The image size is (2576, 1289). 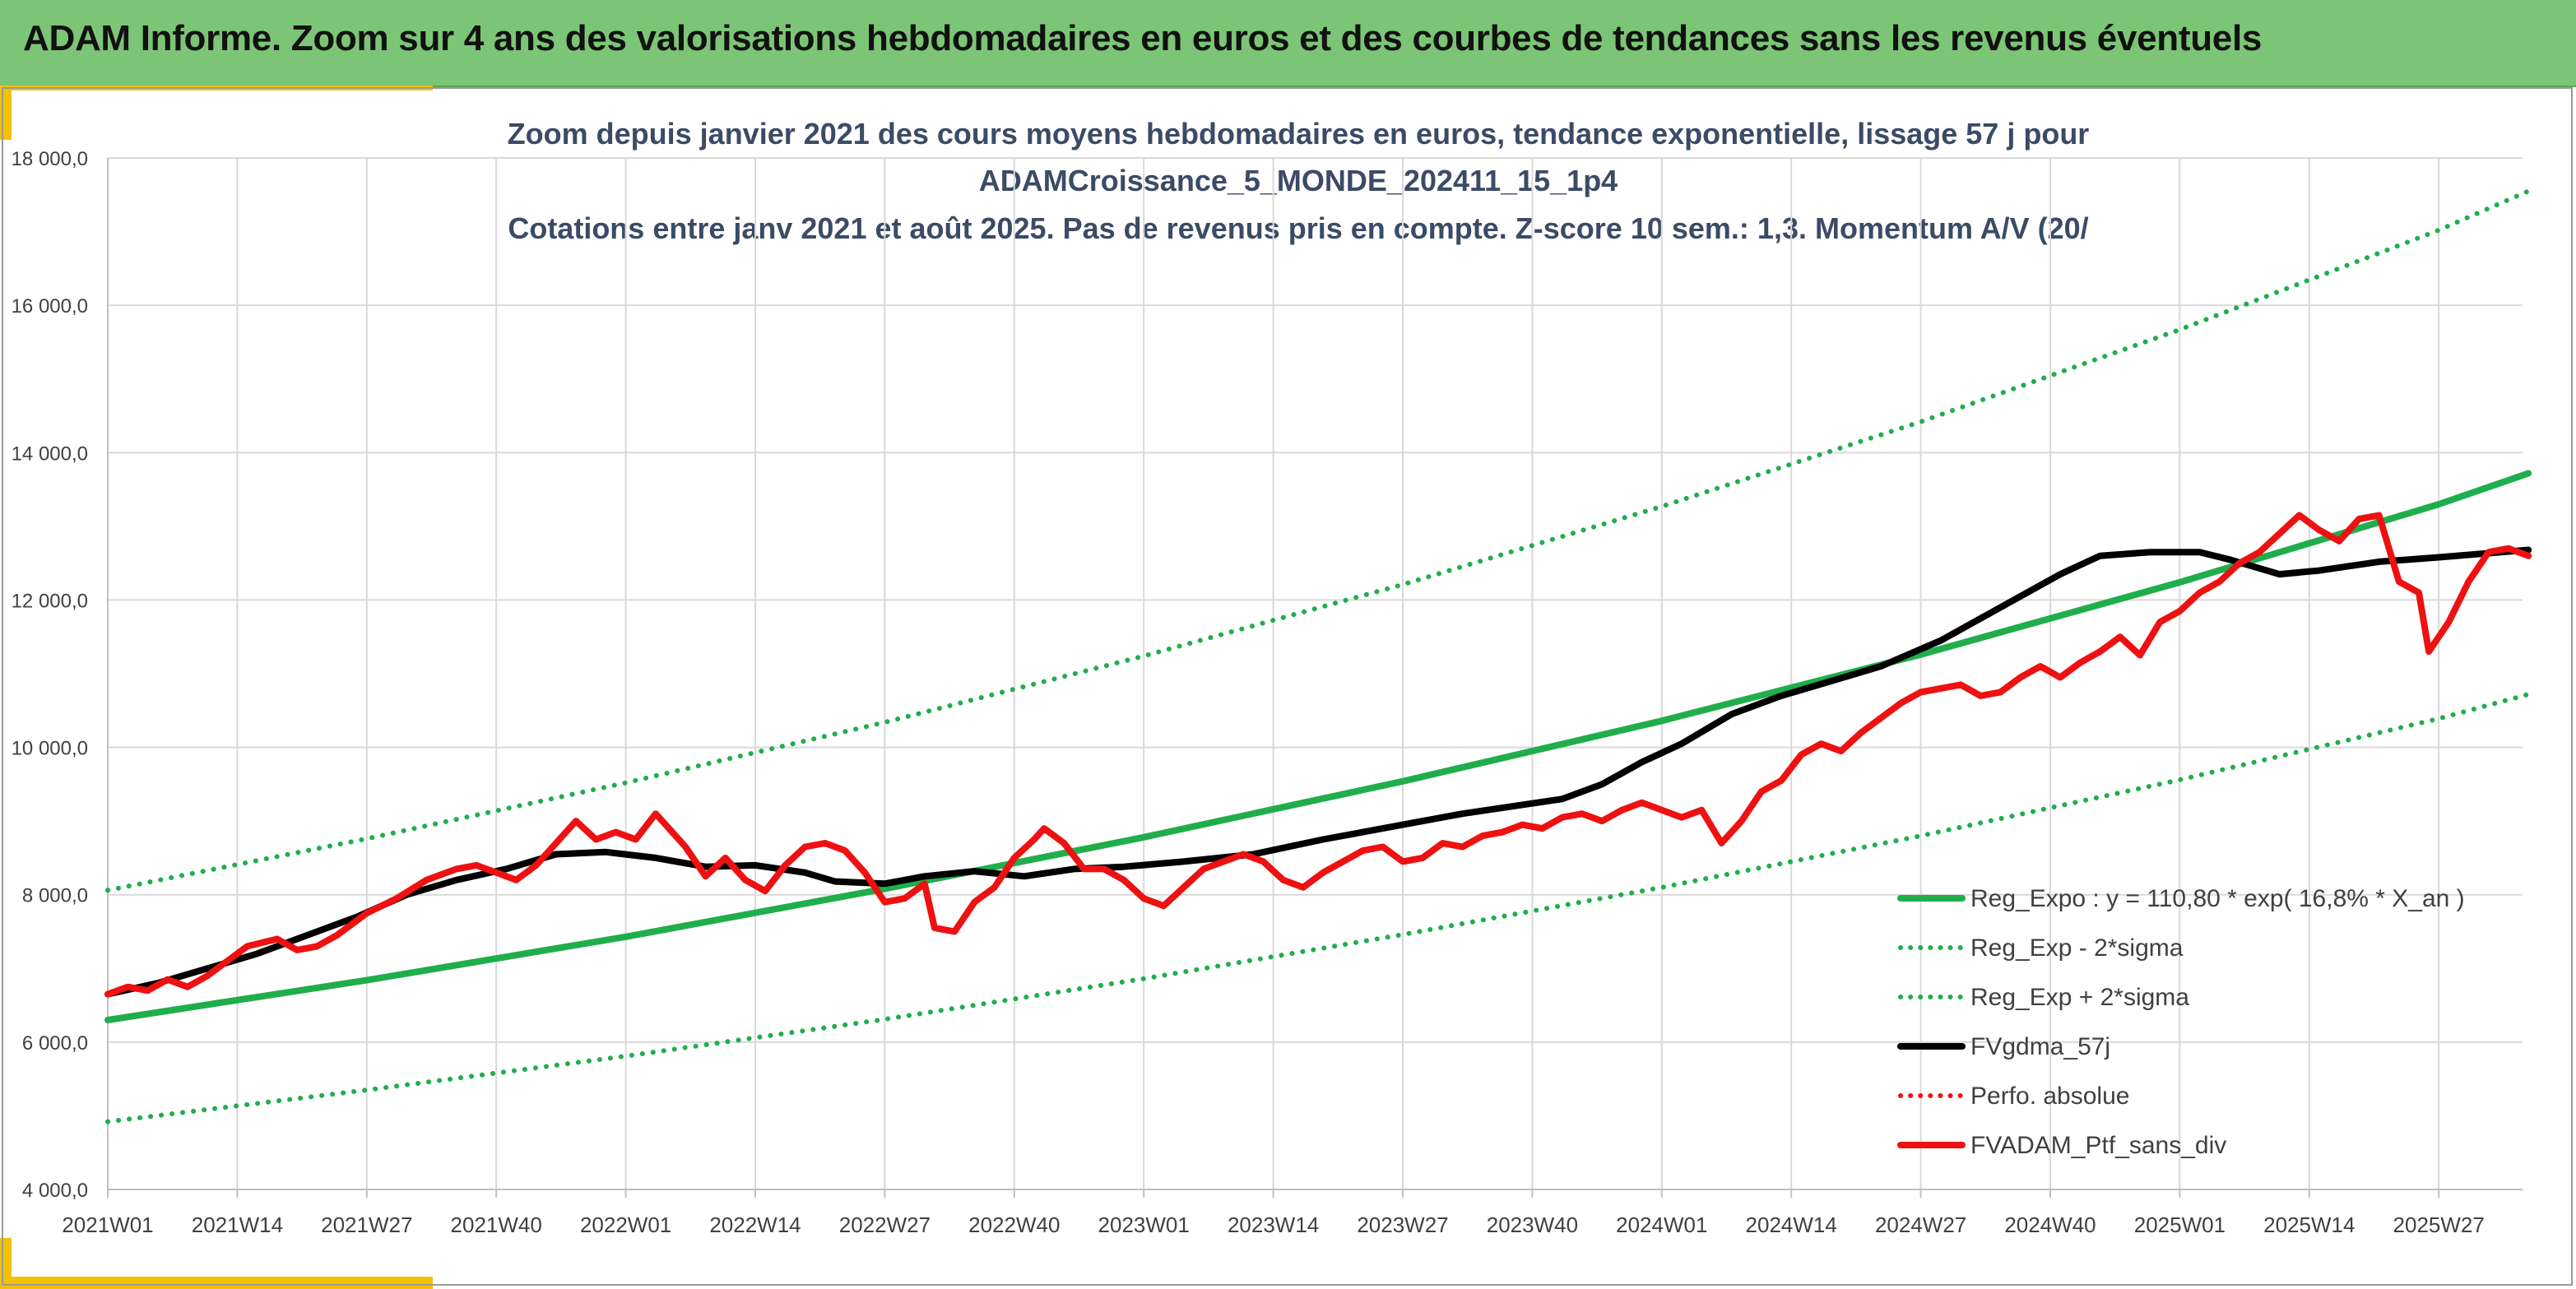 I want to click on y-tick-label: 10 000,0, so click(x=50, y=749).